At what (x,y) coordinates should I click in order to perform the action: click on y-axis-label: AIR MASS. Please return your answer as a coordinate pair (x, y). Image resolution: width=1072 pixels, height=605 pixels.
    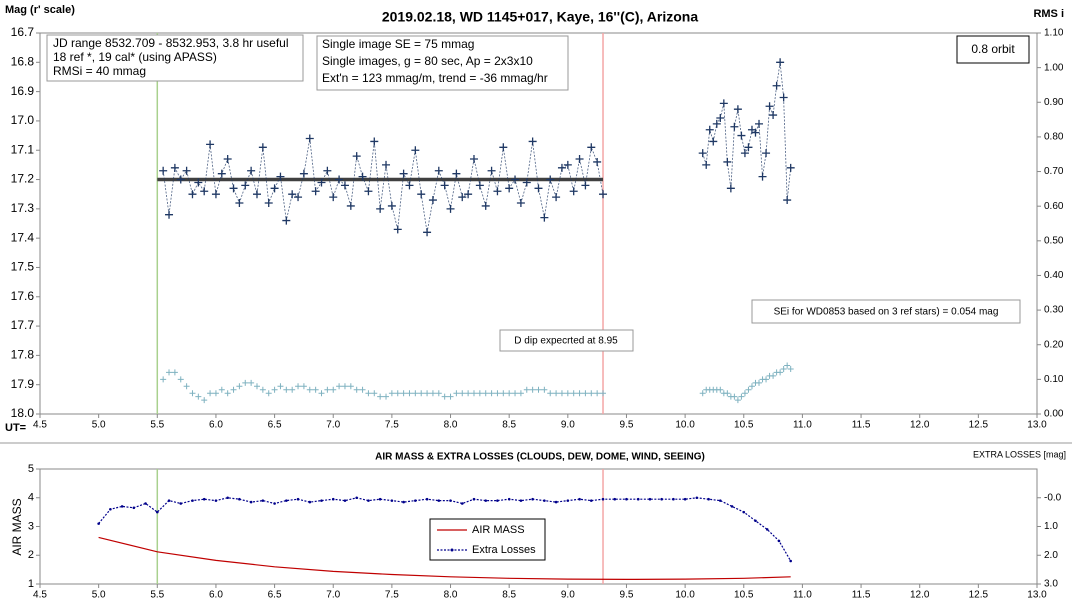
    Looking at the image, I should click on (17, 526).